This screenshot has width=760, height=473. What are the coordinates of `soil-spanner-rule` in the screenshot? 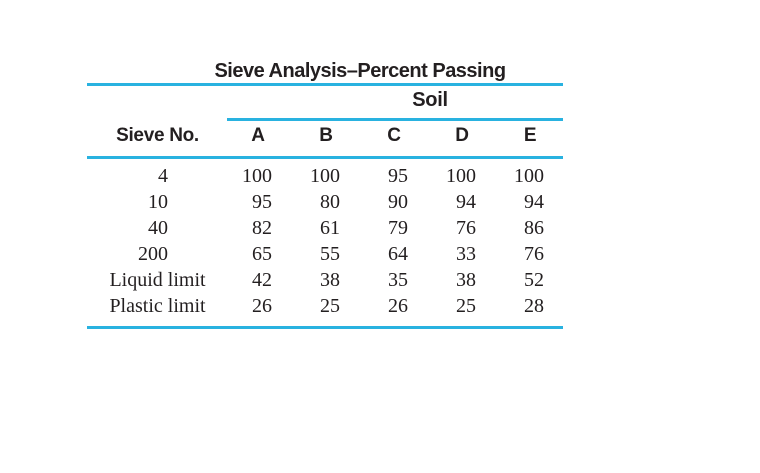 It's located at (395, 119).